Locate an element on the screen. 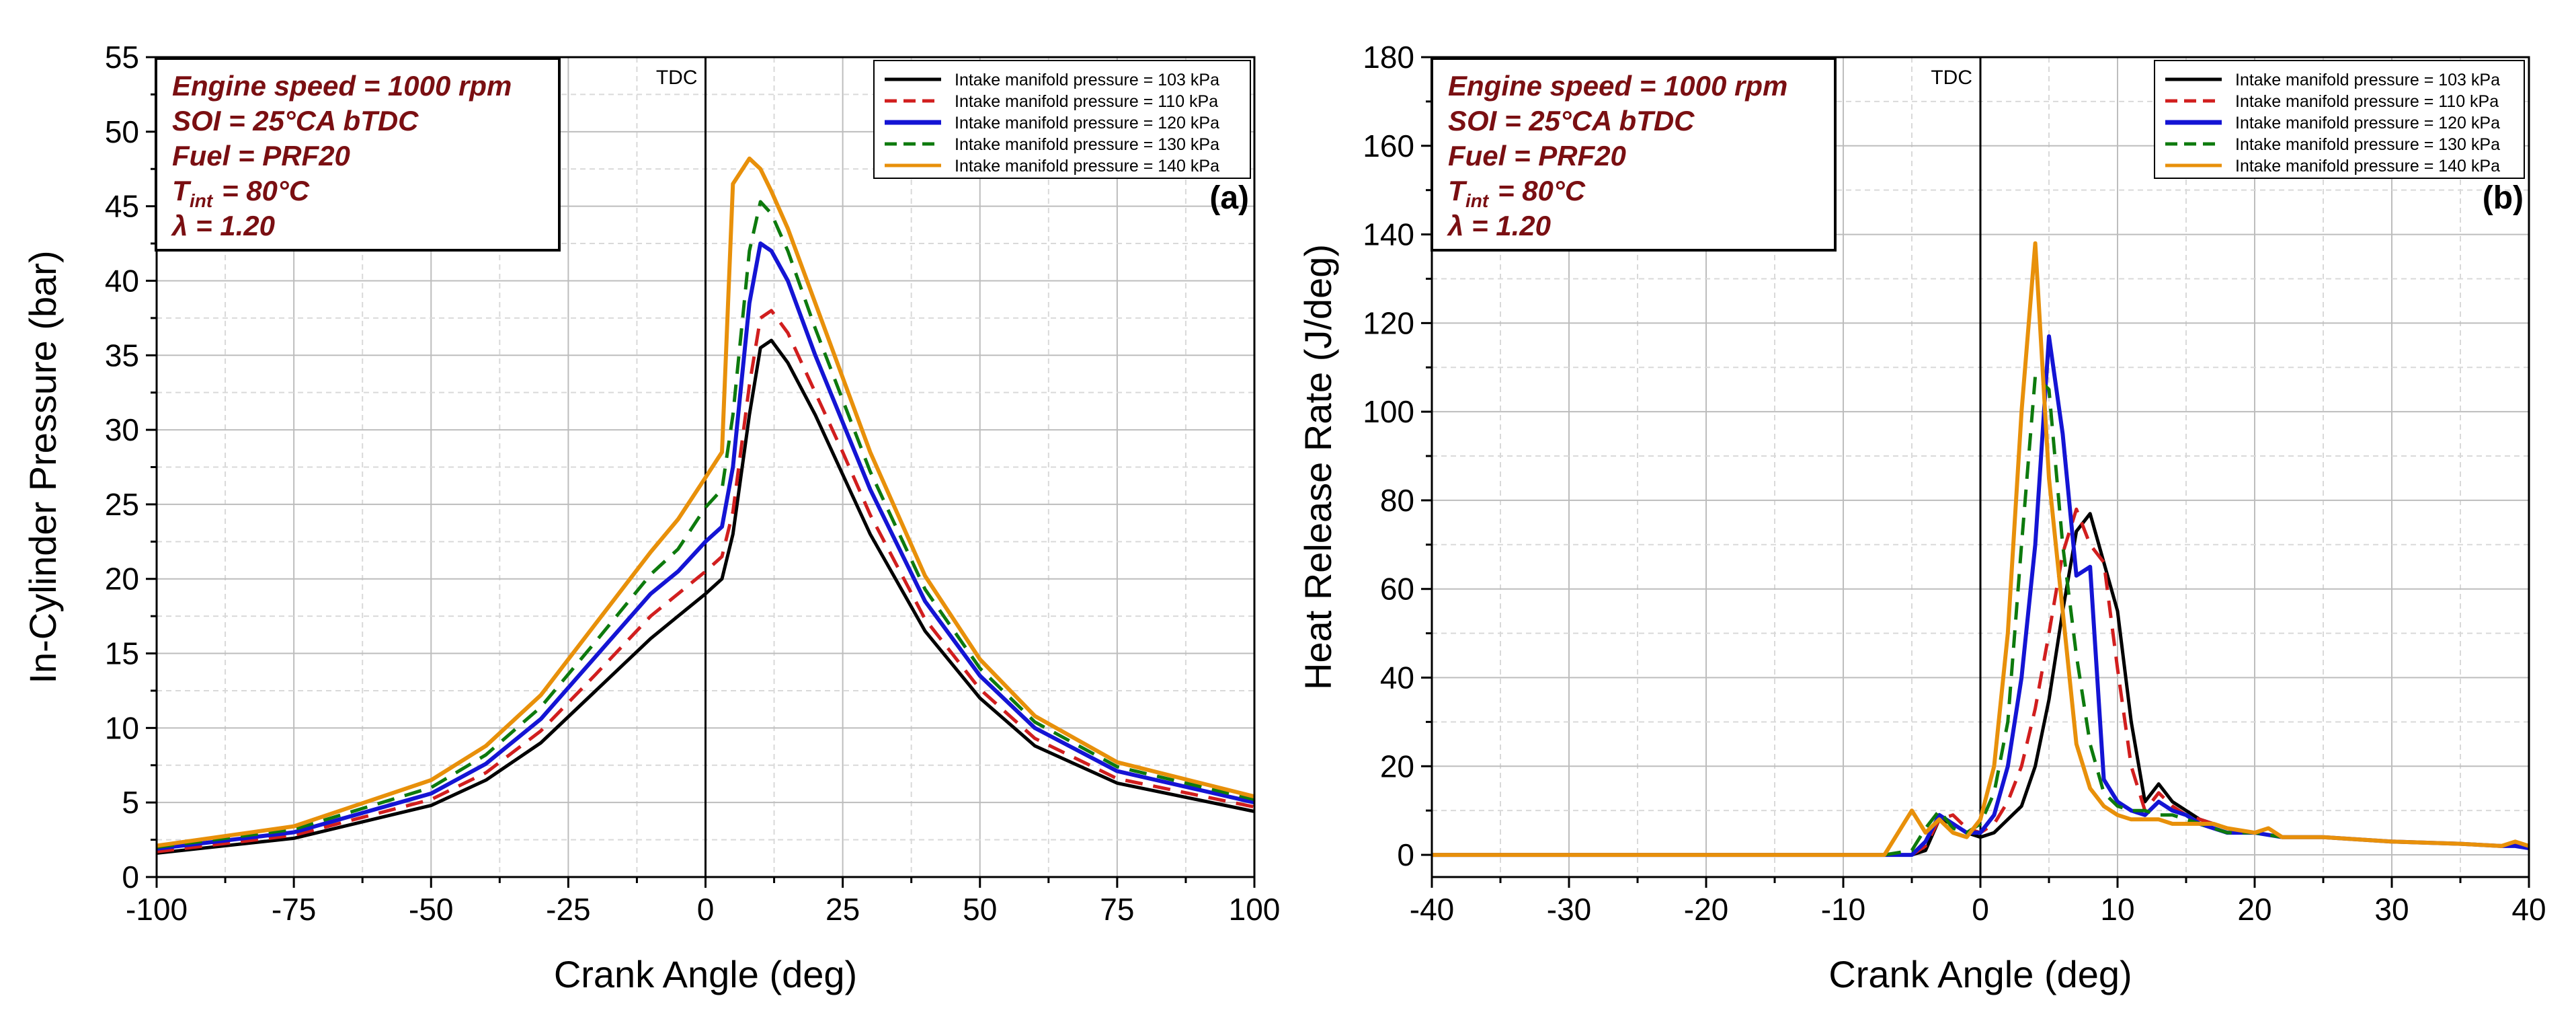  y-tick-label: 35 is located at coordinates (122, 355).